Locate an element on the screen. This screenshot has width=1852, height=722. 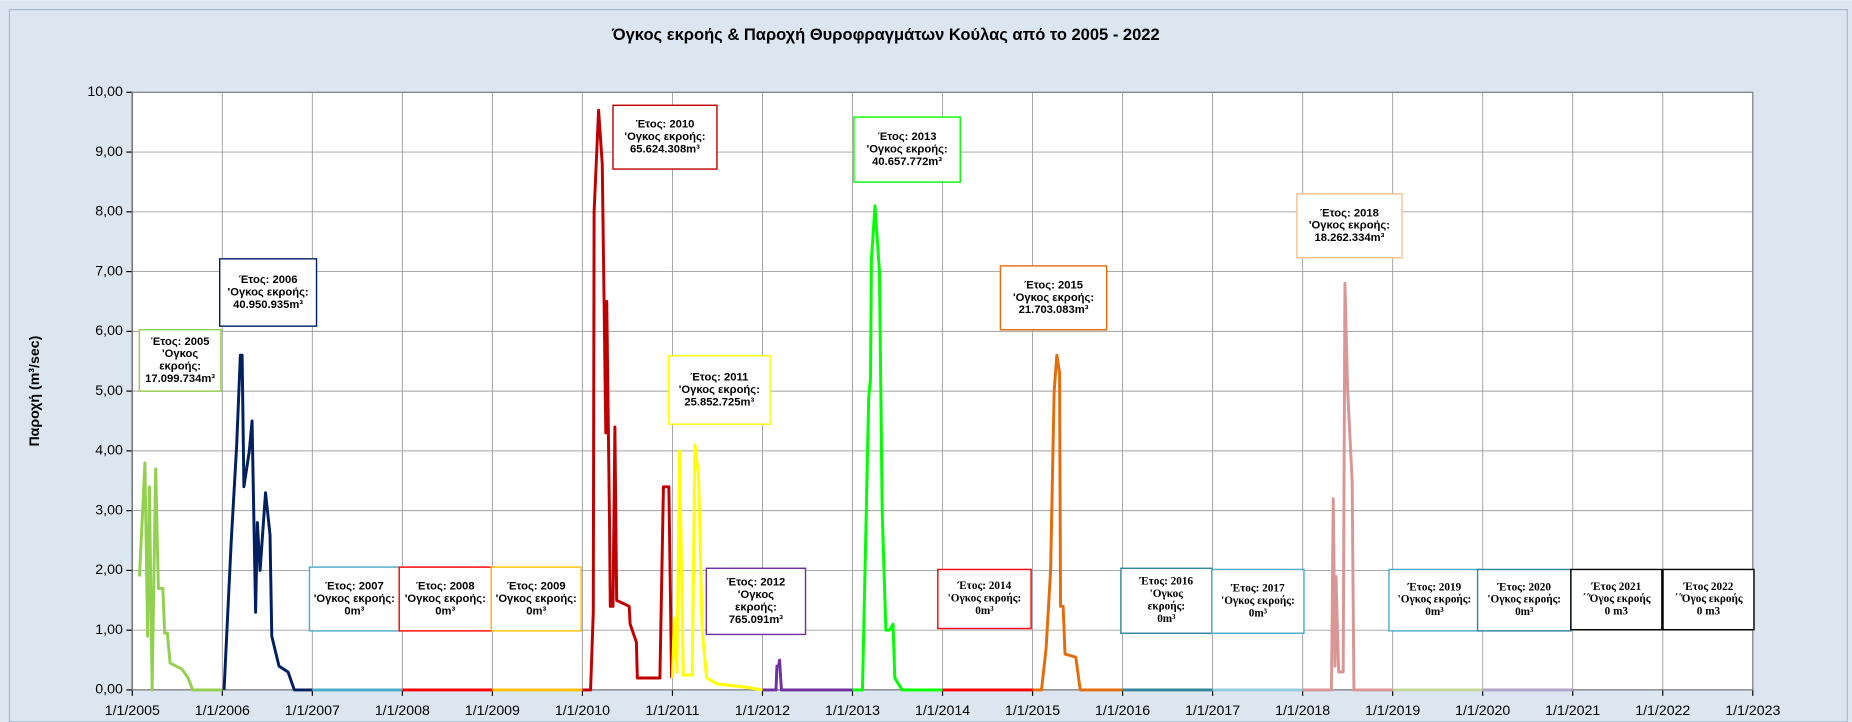
x-tick-label: 1/1/2009 is located at coordinates (492, 711).